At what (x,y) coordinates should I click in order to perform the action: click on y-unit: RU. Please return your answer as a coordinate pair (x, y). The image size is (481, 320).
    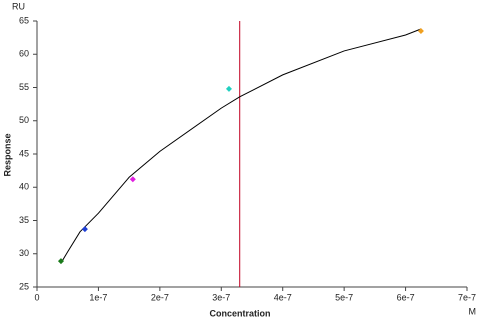
    Looking at the image, I should click on (18, 6).